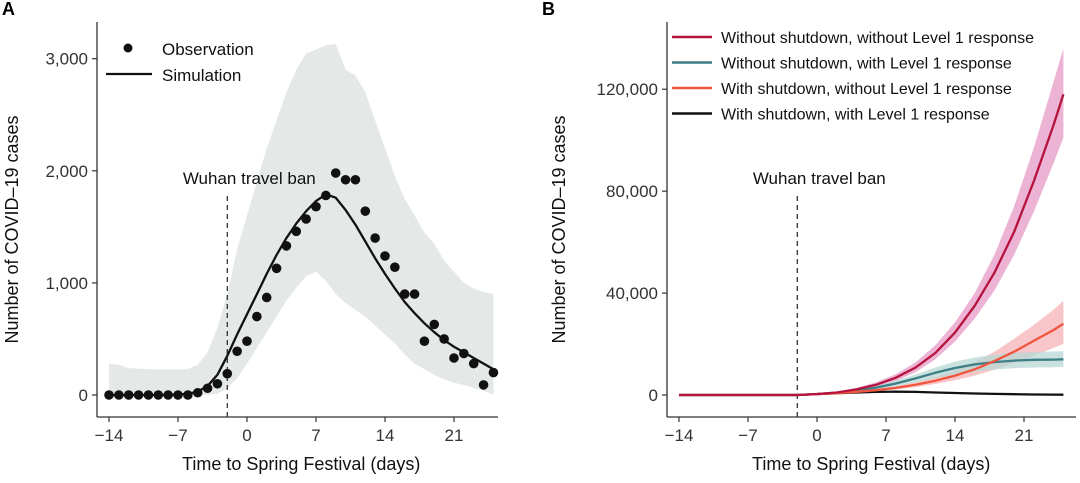  Describe the element at coordinates (632, 191) in the screenshot. I see `y-tick-label: 80,000` at that location.